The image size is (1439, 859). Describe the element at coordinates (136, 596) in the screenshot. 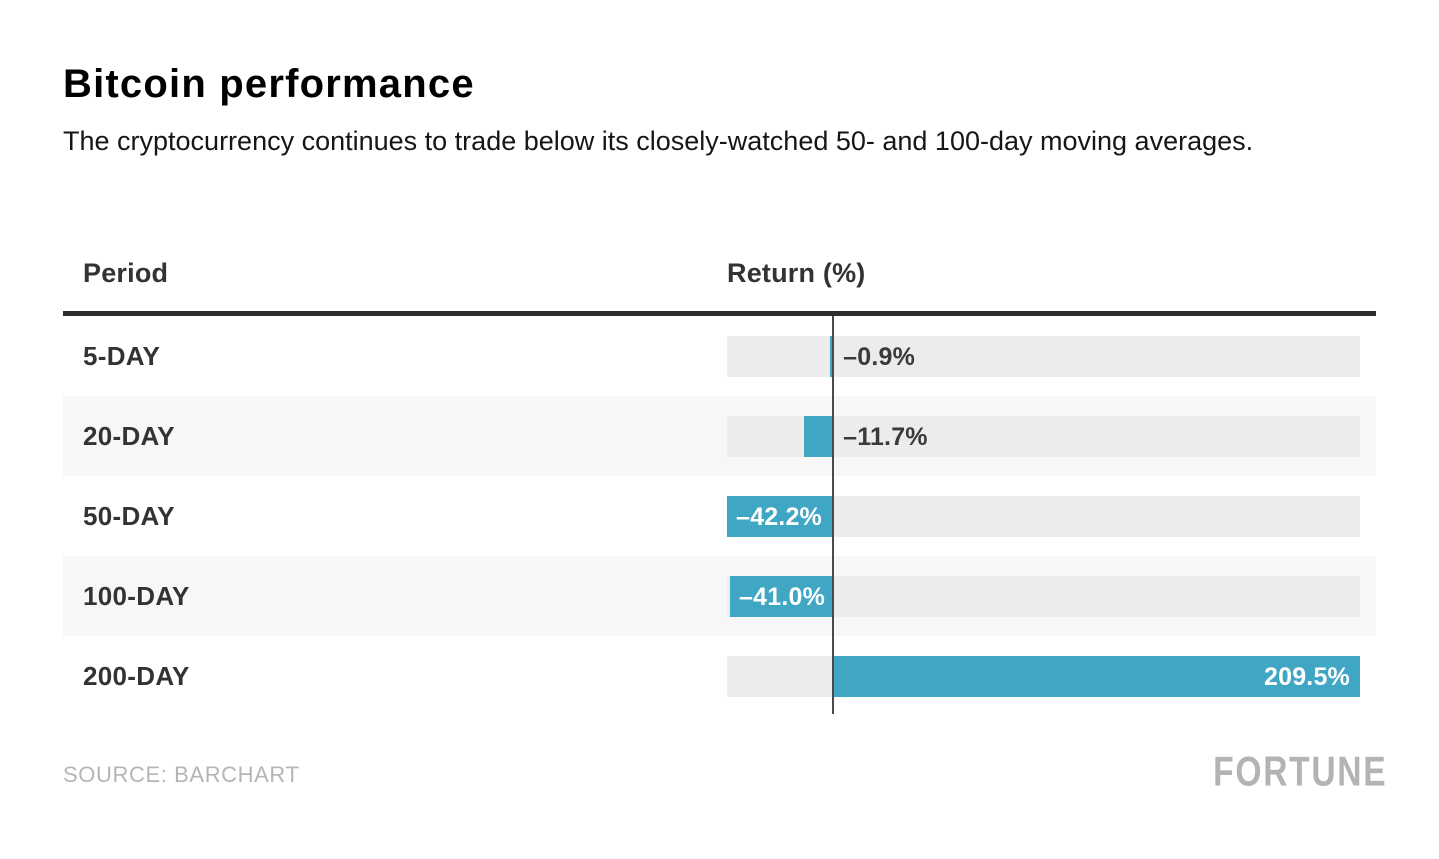

I see `period-label: 100-DAY` at that location.